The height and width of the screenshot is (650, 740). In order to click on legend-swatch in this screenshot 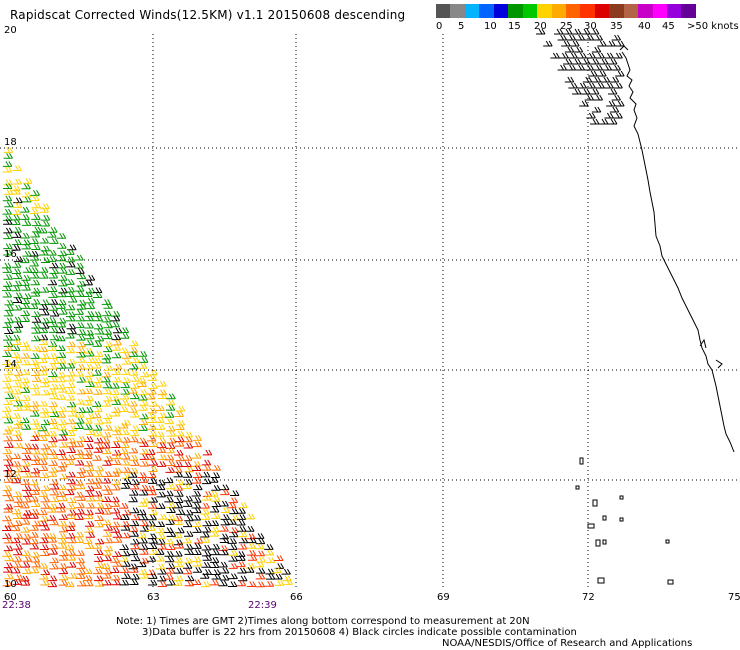, I will do `click(659, 11)`.